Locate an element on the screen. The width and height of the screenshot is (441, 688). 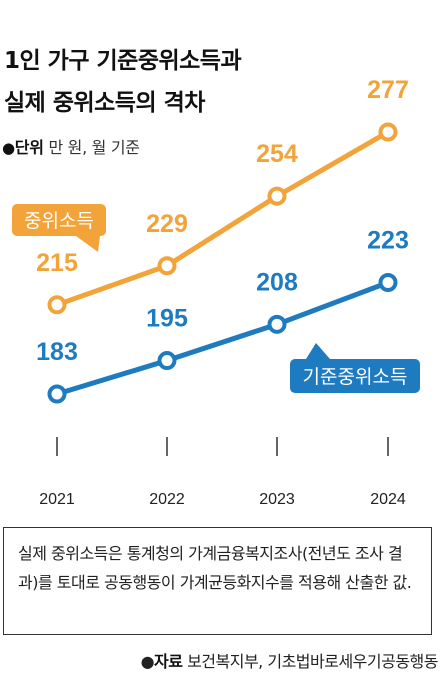
data-label: 229 is located at coordinates (167, 224).